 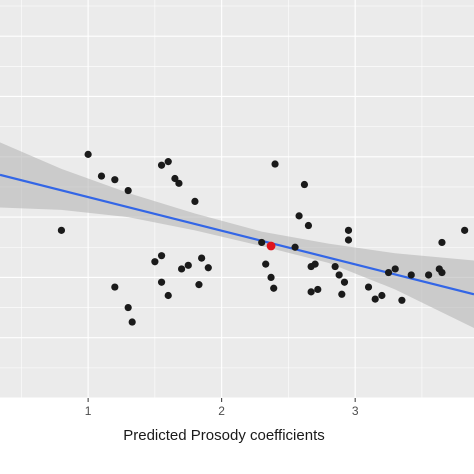 I want to click on x-tick-label: 3, so click(x=355, y=411).